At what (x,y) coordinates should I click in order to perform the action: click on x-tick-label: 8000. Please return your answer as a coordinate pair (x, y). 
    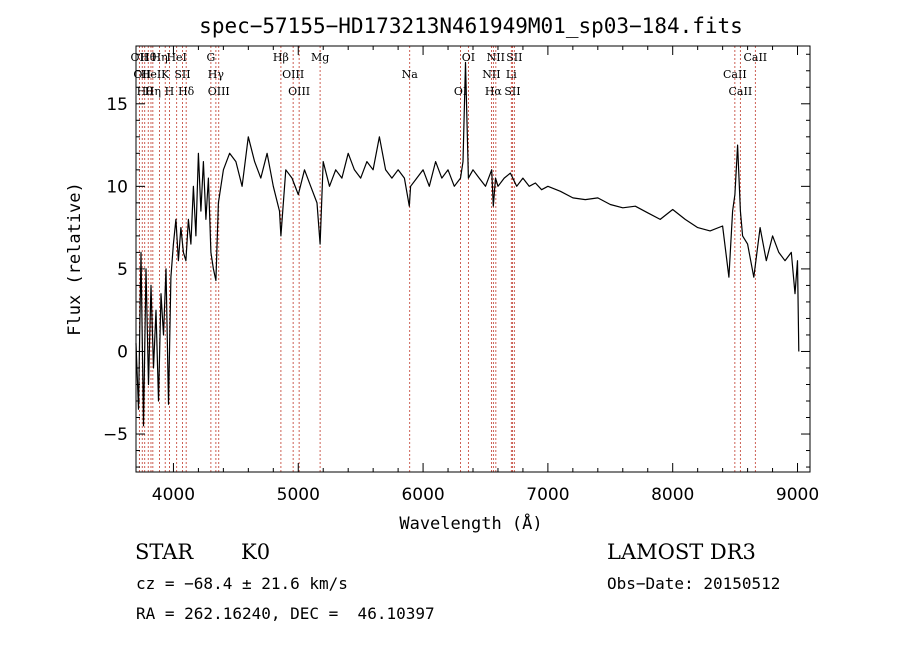
    Looking at the image, I should click on (672, 495).